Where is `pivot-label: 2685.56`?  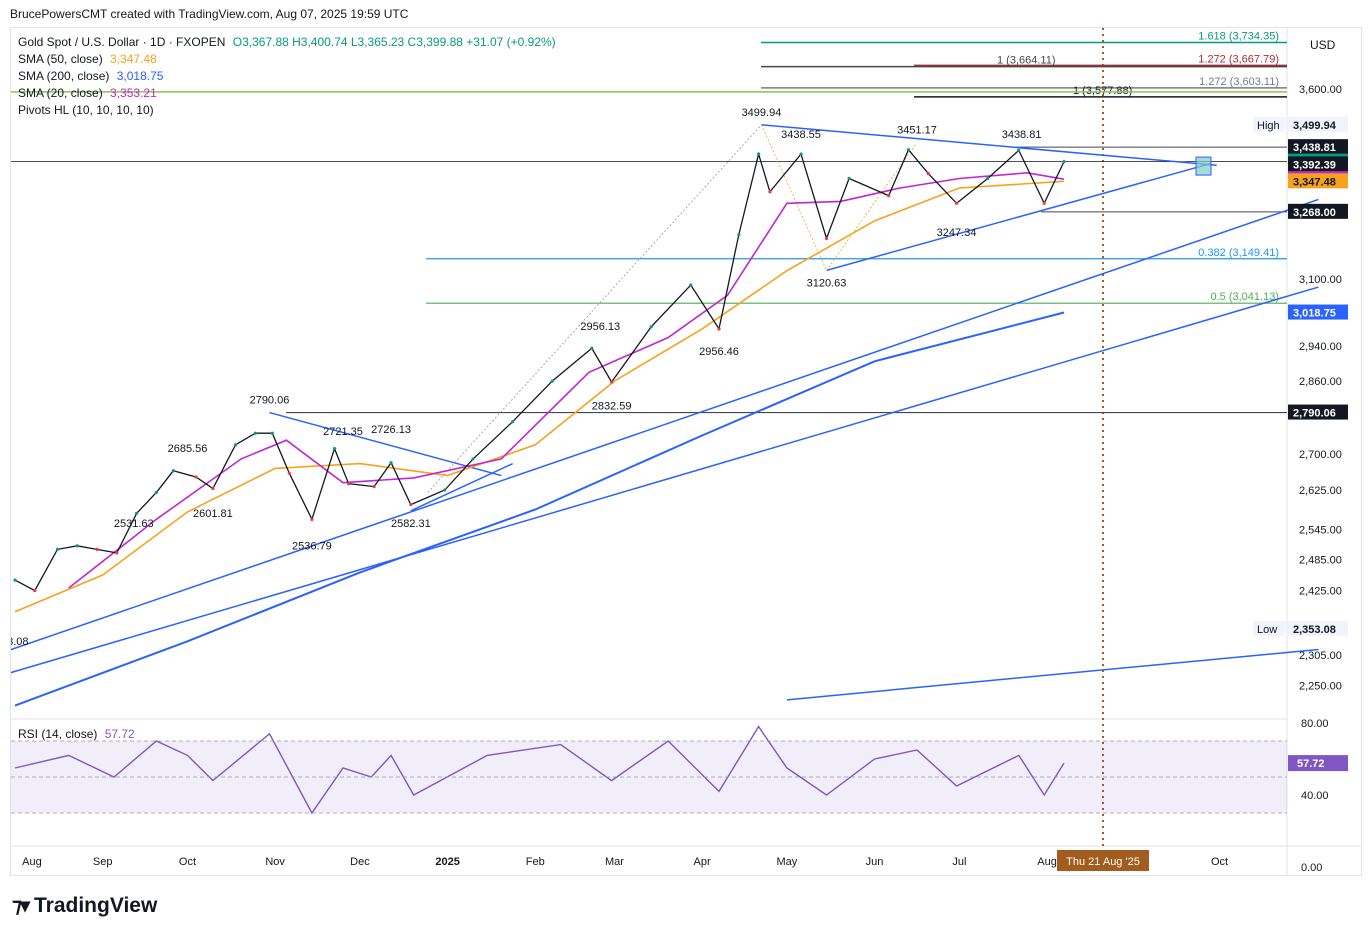
pivot-label: 2685.56 is located at coordinates (188, 449).